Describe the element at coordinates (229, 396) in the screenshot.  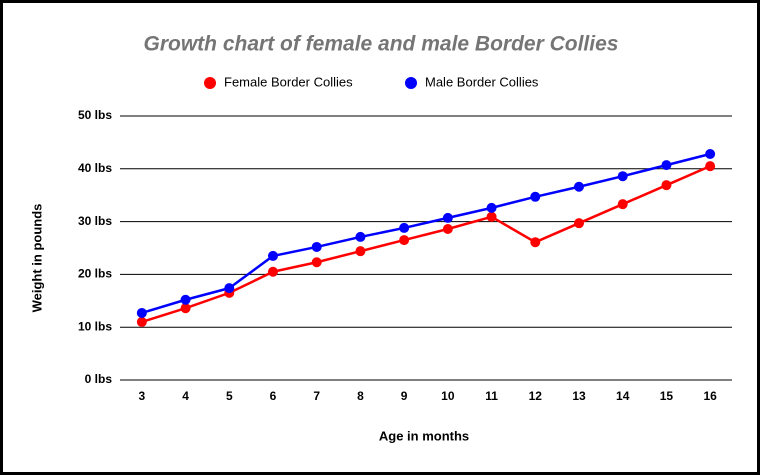
I see `x-tick-label: 5` at that location.